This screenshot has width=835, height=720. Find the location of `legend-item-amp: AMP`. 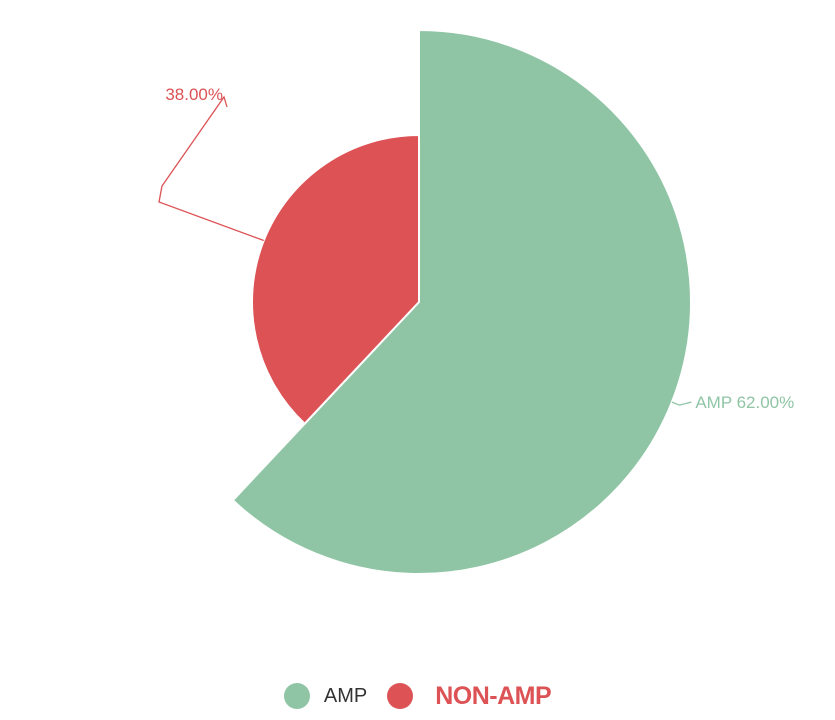

legend-item-amp: AMP is located at coordinates (331, 696).